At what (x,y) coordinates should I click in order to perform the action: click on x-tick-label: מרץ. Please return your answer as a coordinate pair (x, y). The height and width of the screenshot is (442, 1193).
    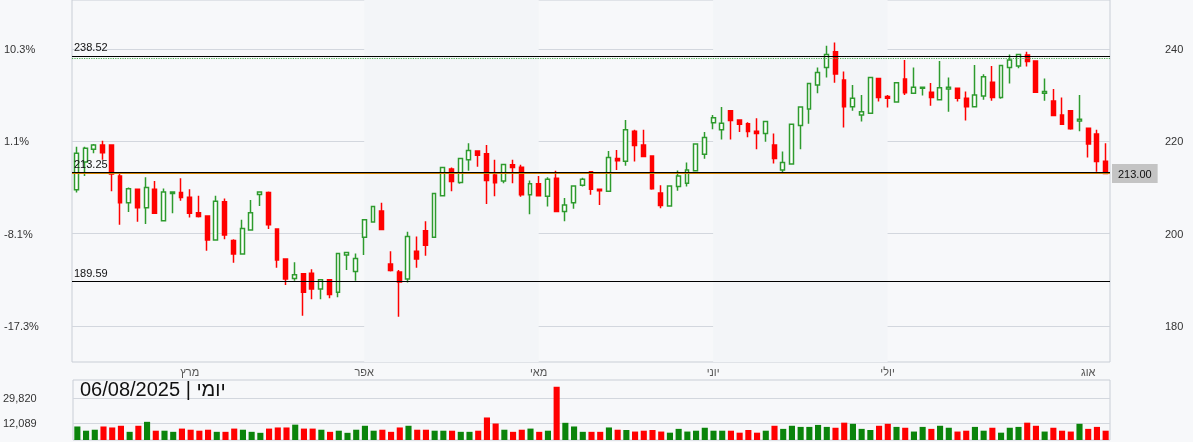
    Looking at the image, I should click on (190, 371).